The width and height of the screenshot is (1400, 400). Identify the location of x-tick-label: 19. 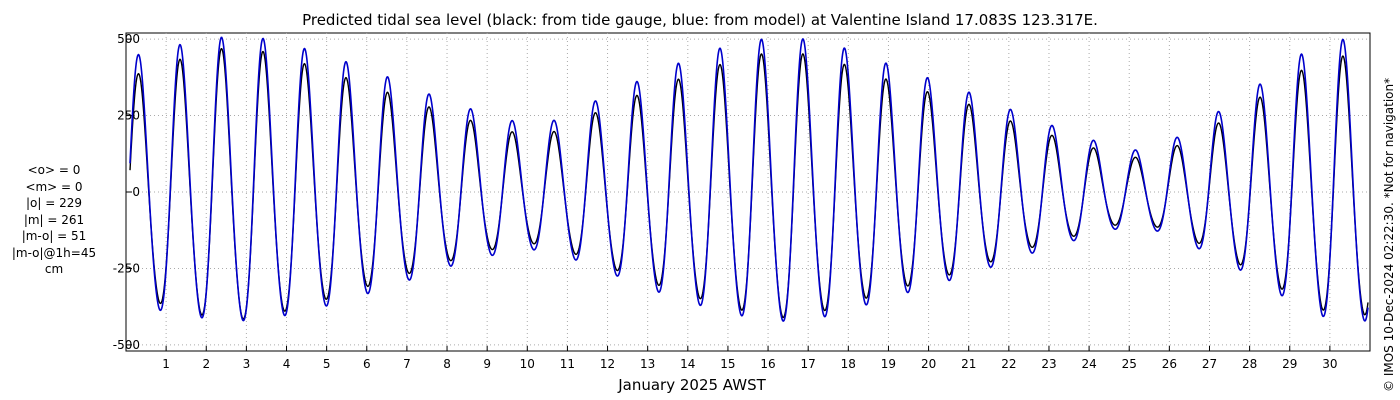
(888, 364).